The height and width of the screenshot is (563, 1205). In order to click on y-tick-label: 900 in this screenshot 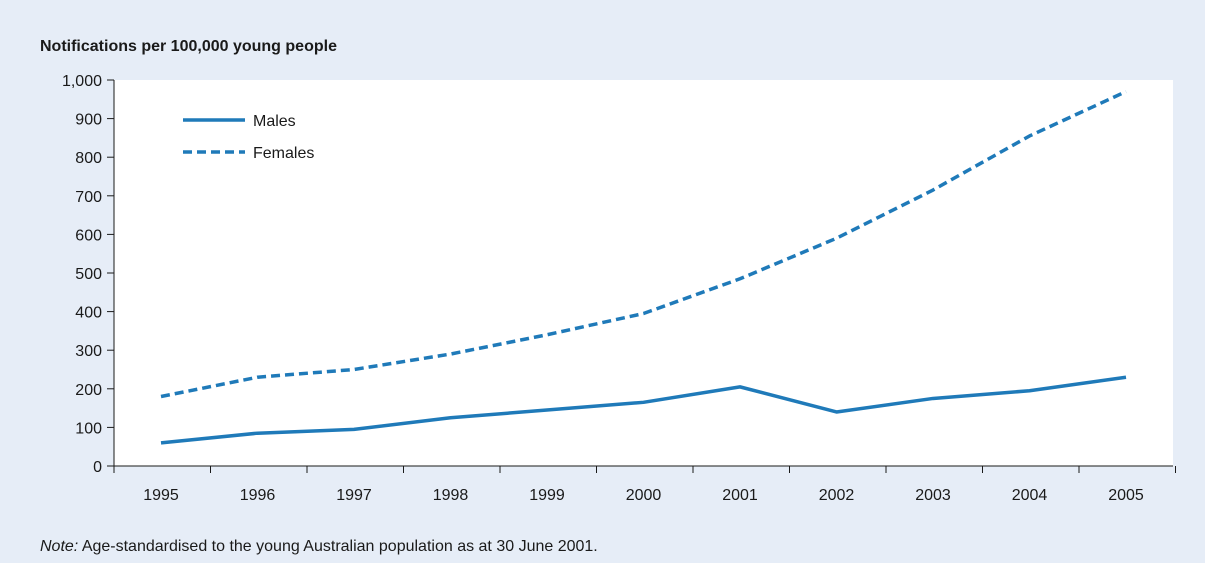, I will do `click(88, 120)`.